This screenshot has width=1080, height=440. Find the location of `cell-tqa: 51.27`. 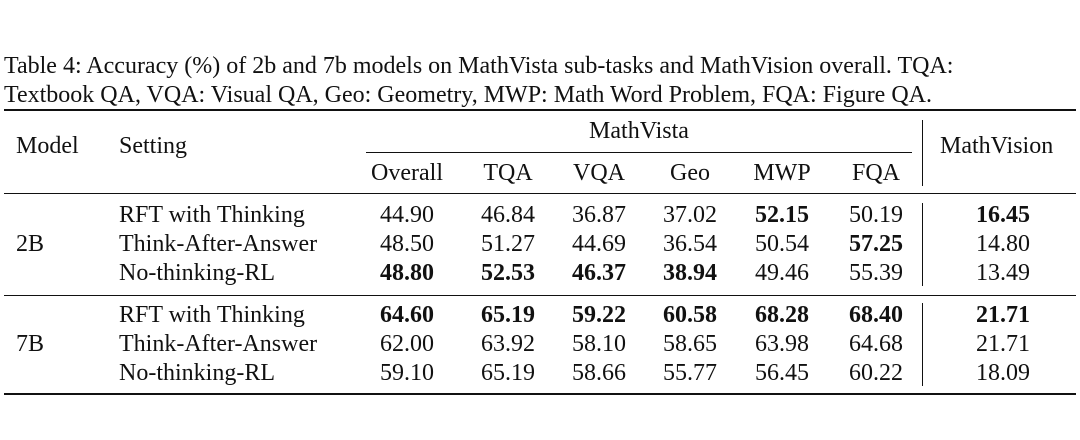

cell-tqa: 51.27 is located at coordinates (508, 244).